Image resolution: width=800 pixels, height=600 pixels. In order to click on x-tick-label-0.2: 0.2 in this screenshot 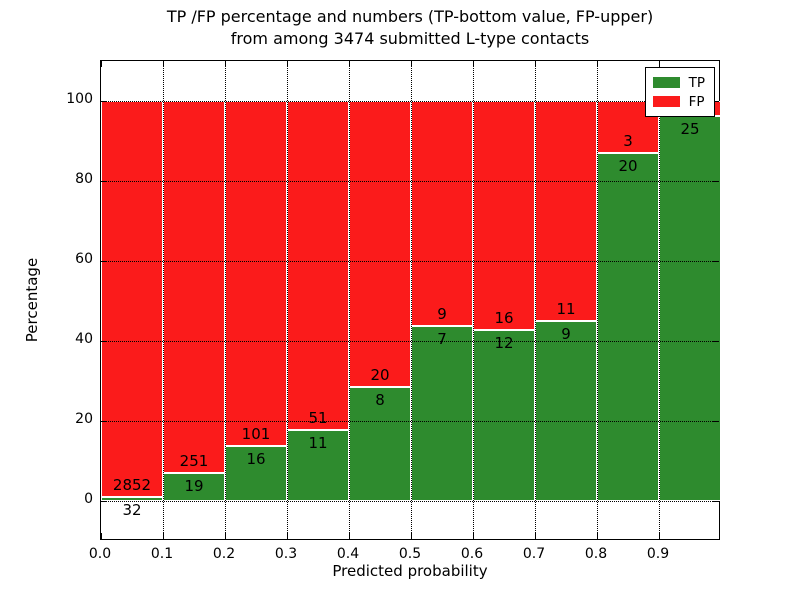, I will do `click(224, 554)`.